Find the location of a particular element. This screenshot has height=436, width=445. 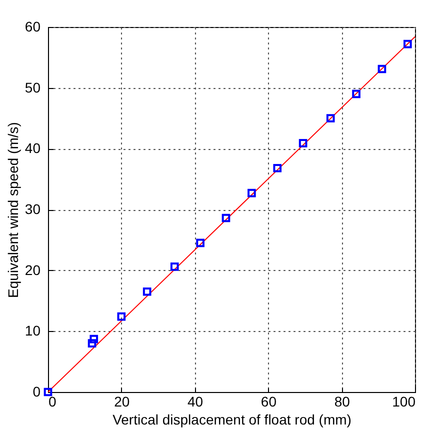

x-tick-label: 60 is located at coordinates (268, 402).